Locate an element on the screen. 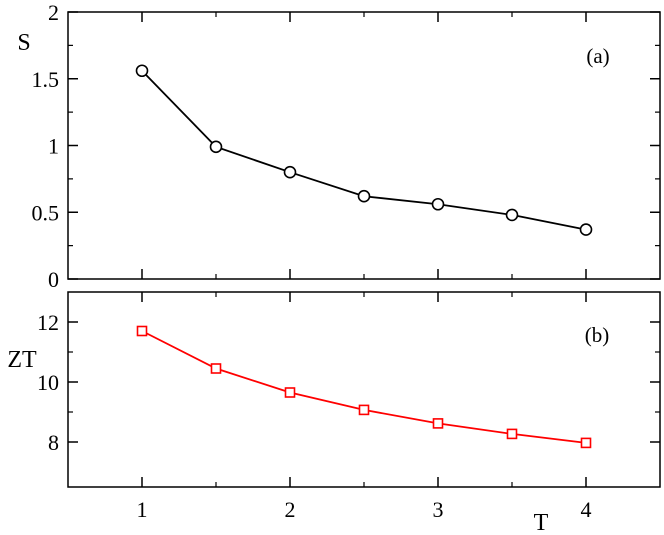 Image resolution: width=664 pixels, height=535 pixels. panel-b-series-line is located at coordinates (364, 387).